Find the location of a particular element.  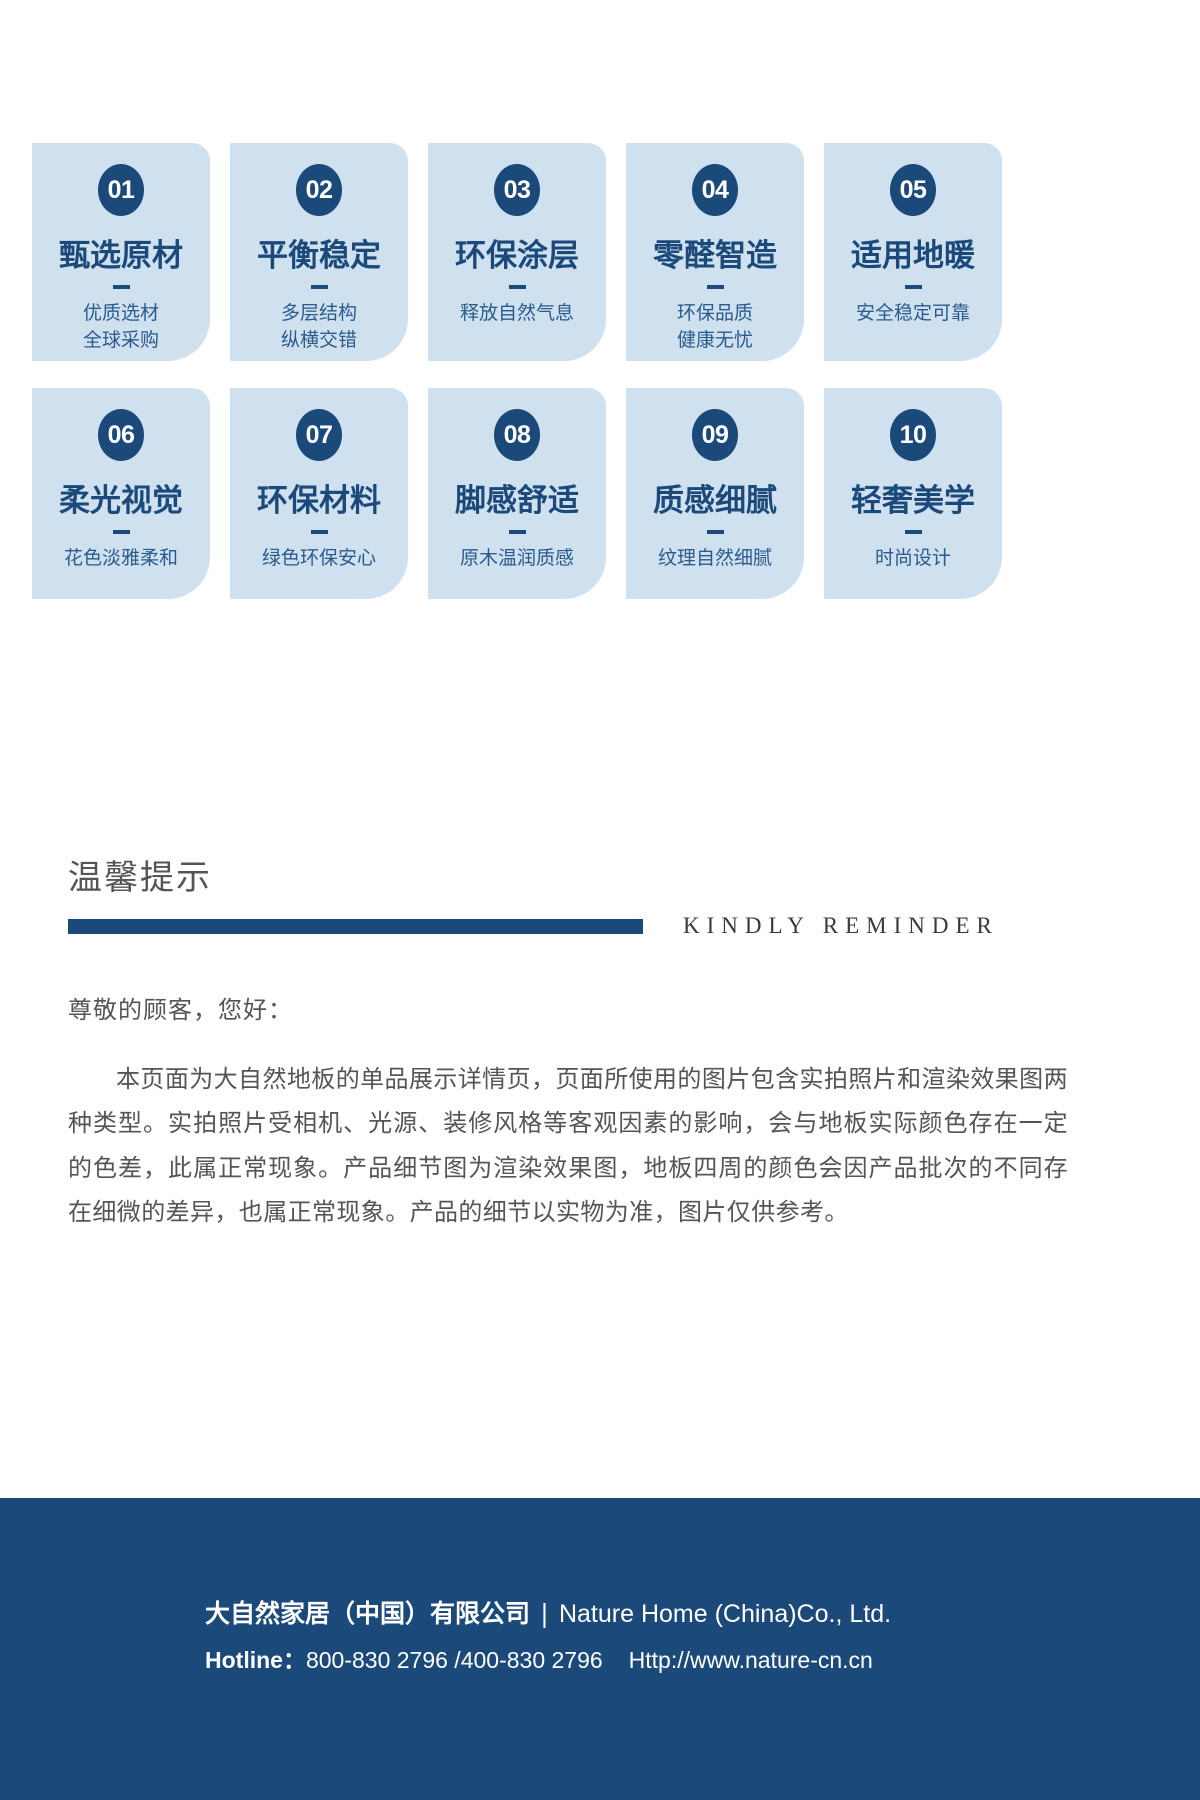

feature-description: 安全稳定可靠 is located at coordinates (912, 313).